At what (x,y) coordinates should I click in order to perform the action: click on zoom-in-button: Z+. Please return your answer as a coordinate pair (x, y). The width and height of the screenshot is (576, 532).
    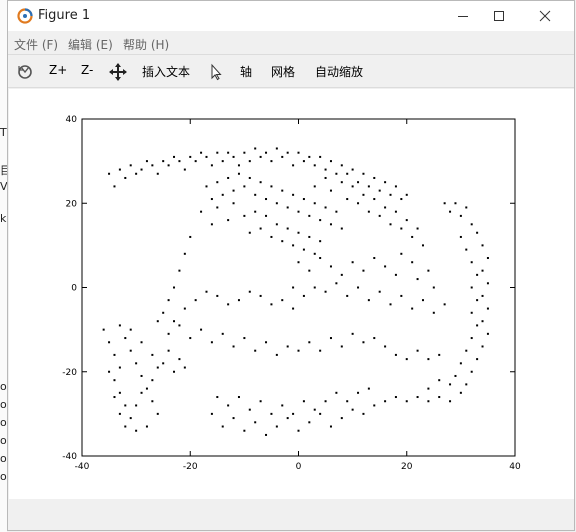
    Looking at the image, I should click on (58, 70).